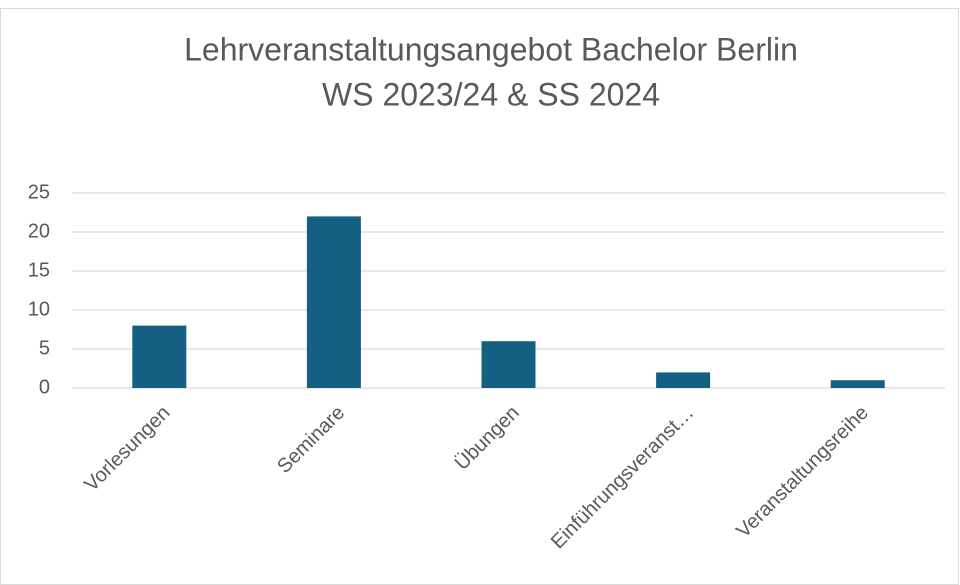 The width and height of the screenshot is (960, 585). Describe the element at coordinates (44, 387) in the screenshot. I see `y-tick-label: 0` at that location.